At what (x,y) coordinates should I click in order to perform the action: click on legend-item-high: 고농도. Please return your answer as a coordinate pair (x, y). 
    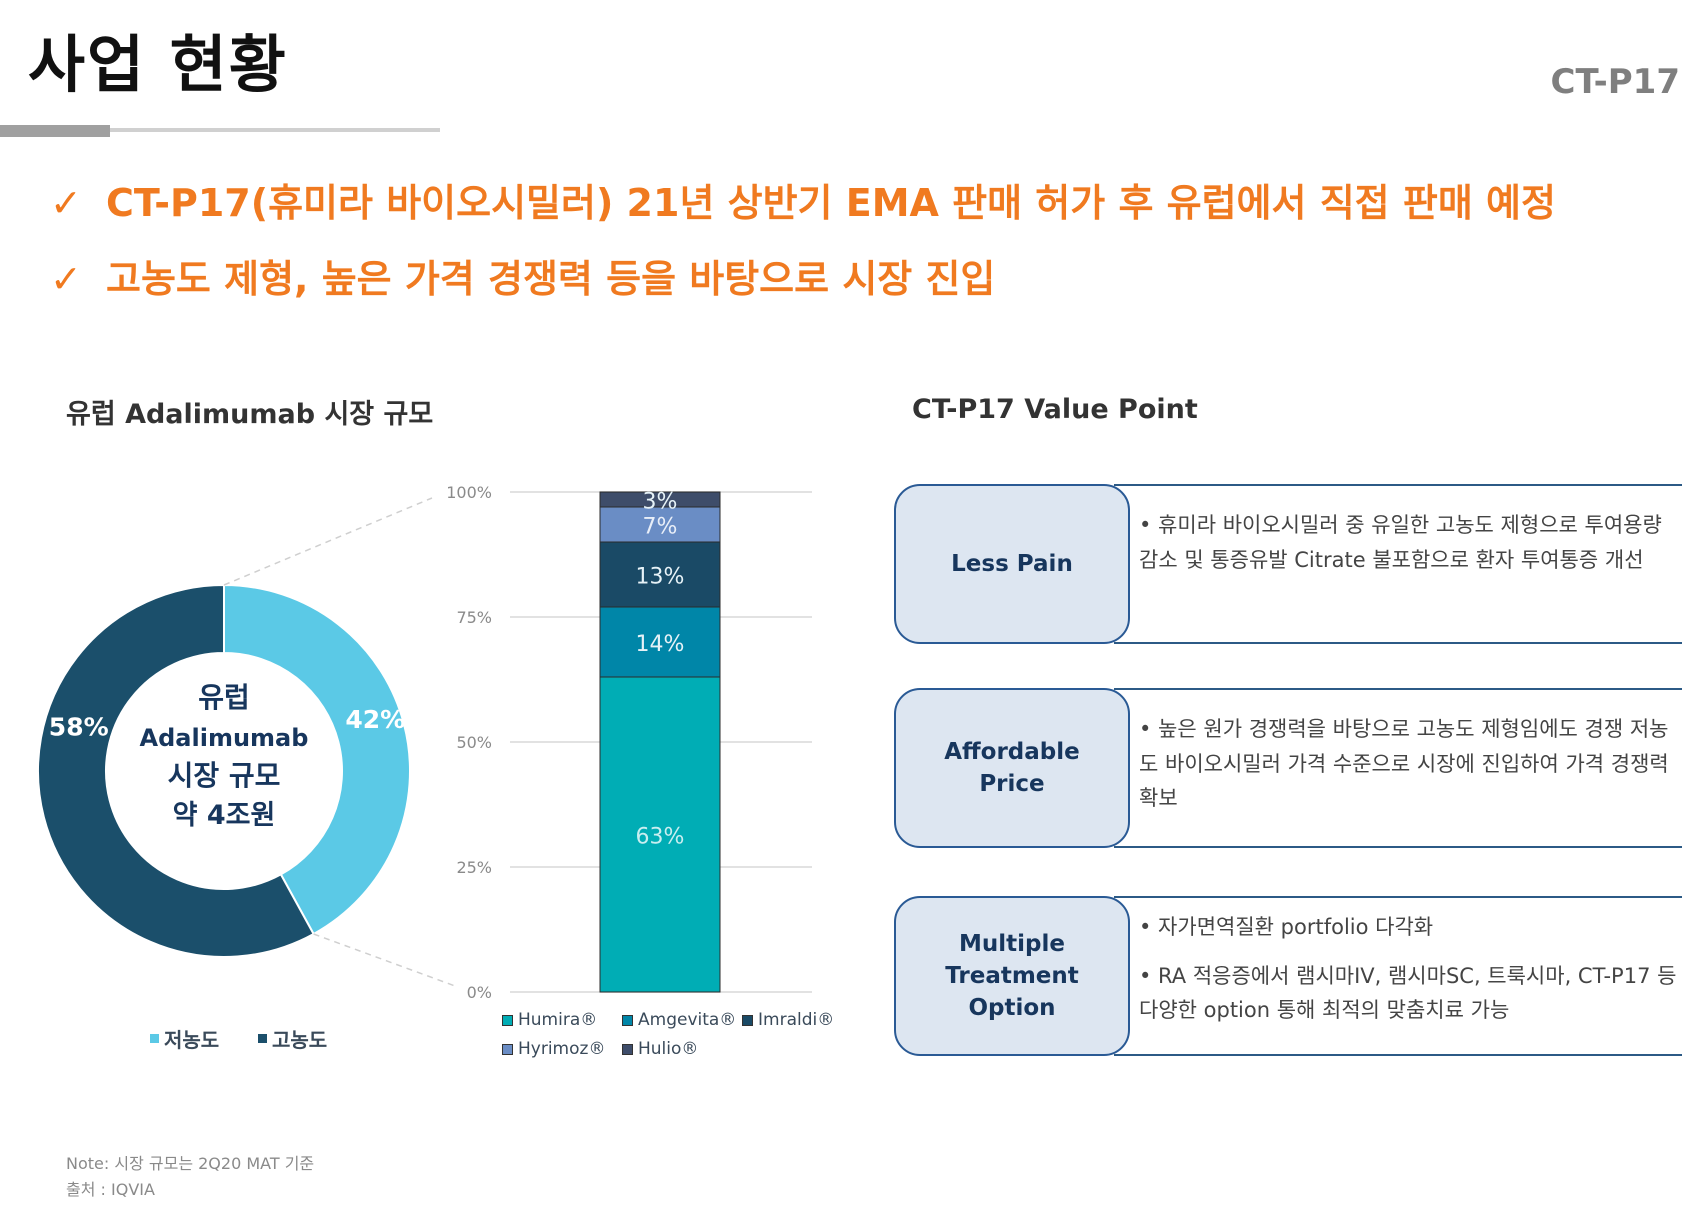
    Looking at the image, I should click on (292, 1038).